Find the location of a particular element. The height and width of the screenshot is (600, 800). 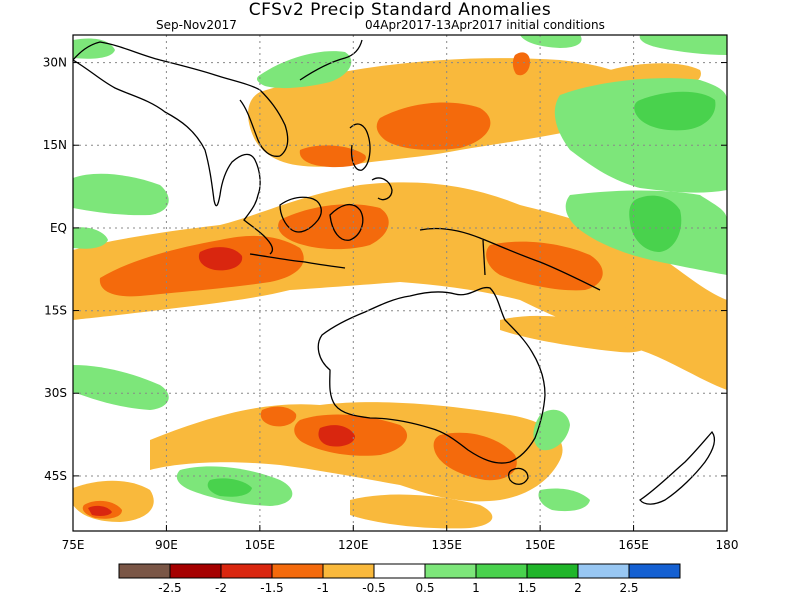

lon-tick-label: 165E is located at coordinates (633, 545).